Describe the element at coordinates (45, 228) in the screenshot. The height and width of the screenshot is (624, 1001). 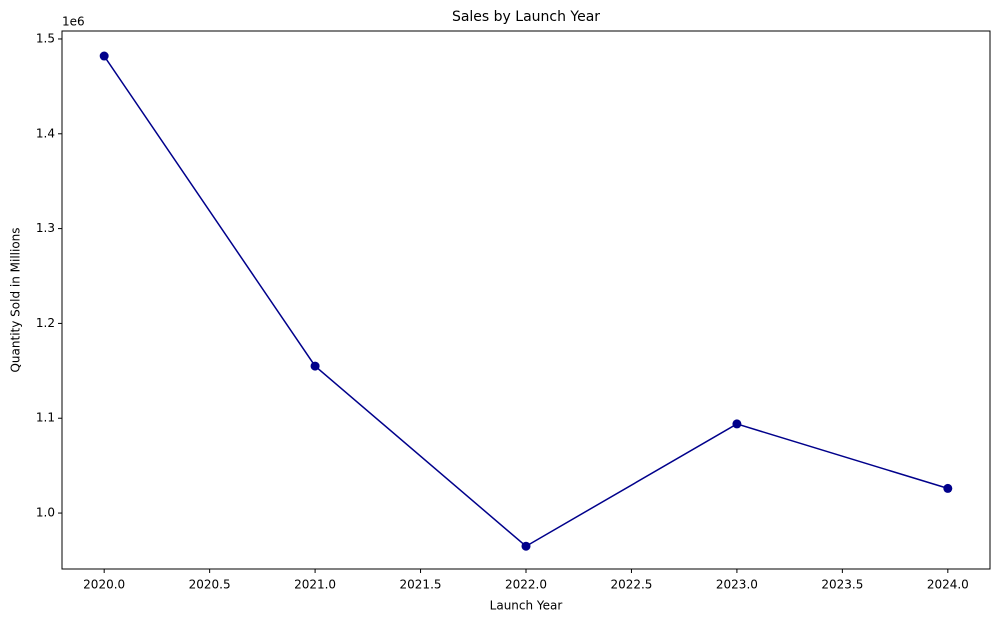
I see `y-tick-label: 1.3` at that location.